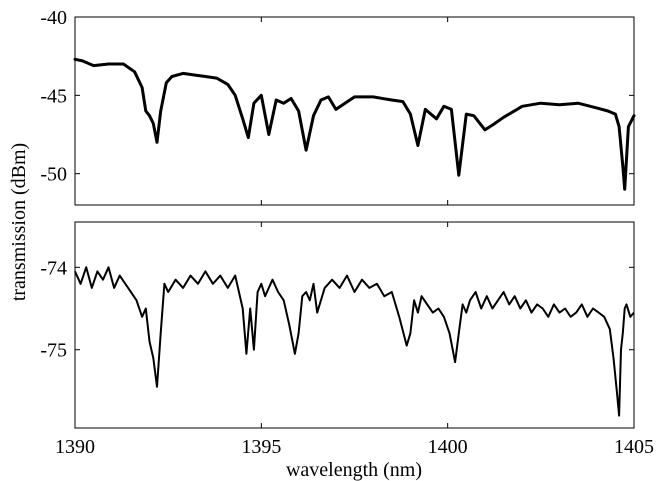 The image size is (661, 481). What do you see at coordinates (53, 351) in the screenshot?
I see `bottom-y-tick-label: -75` at bounding box center [53, 351].